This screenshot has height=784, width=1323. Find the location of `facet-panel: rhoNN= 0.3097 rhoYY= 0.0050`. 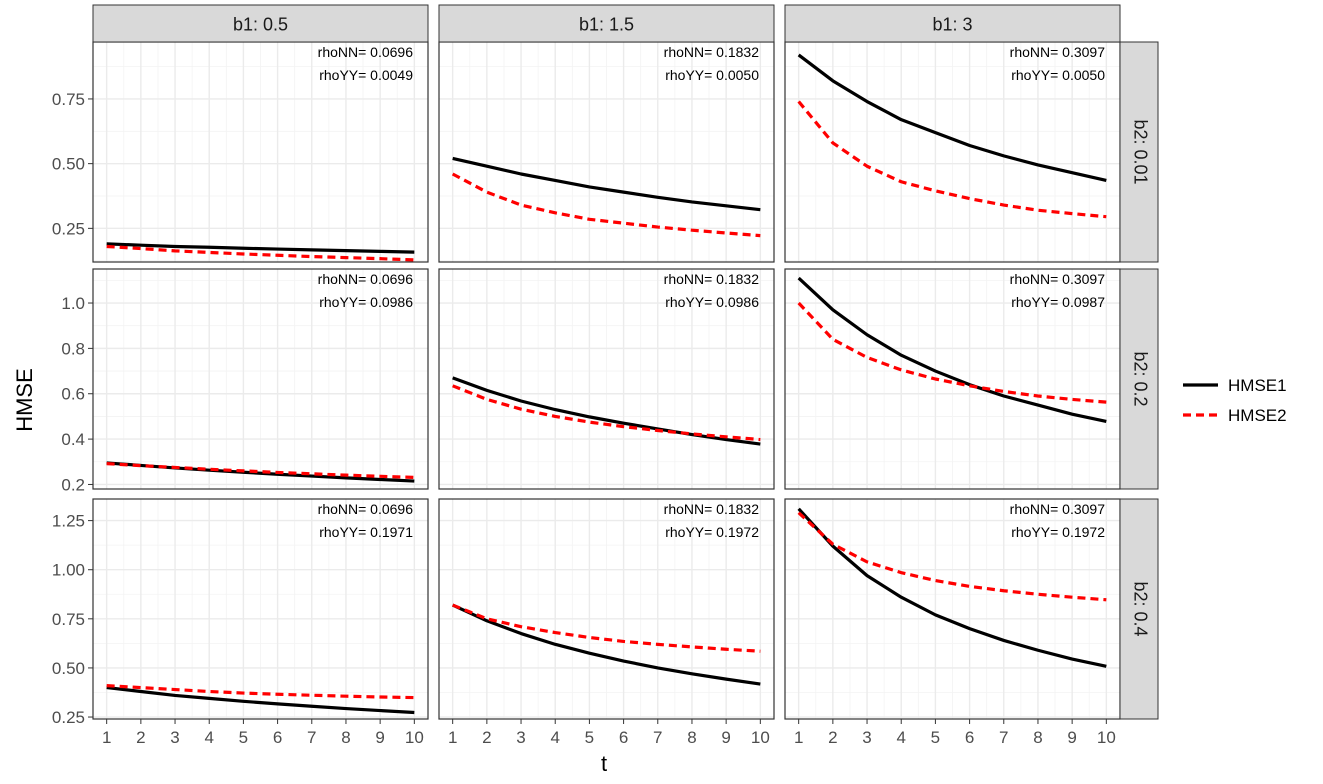

facet-panel: rhoNN= 0.3097 rhoYY= 0.0050 is located at coordinates (952, 152).